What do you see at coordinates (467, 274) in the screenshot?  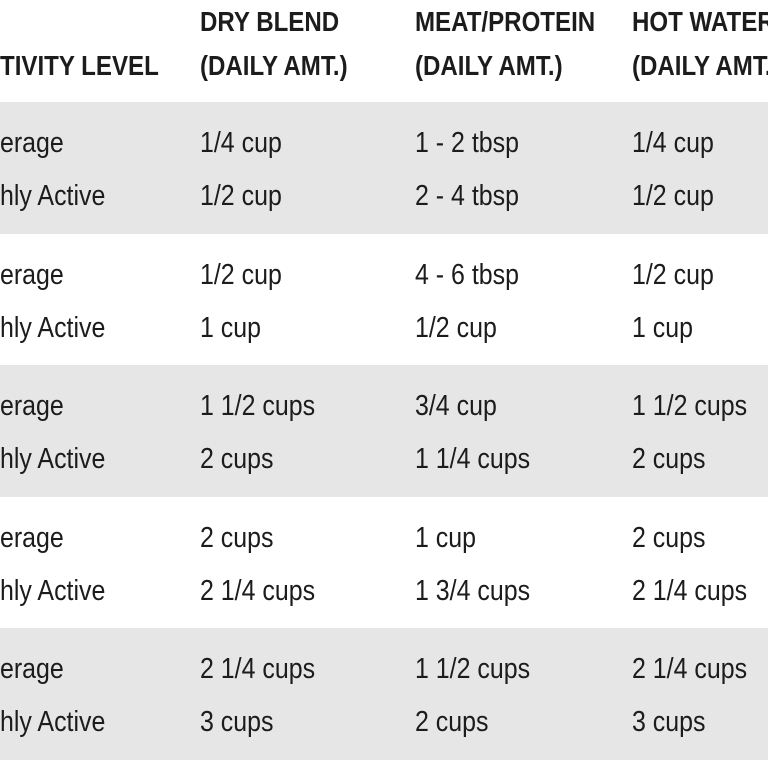 I see `table-cell: 4 - 6 tbsp` at bounding box center [467, 274].